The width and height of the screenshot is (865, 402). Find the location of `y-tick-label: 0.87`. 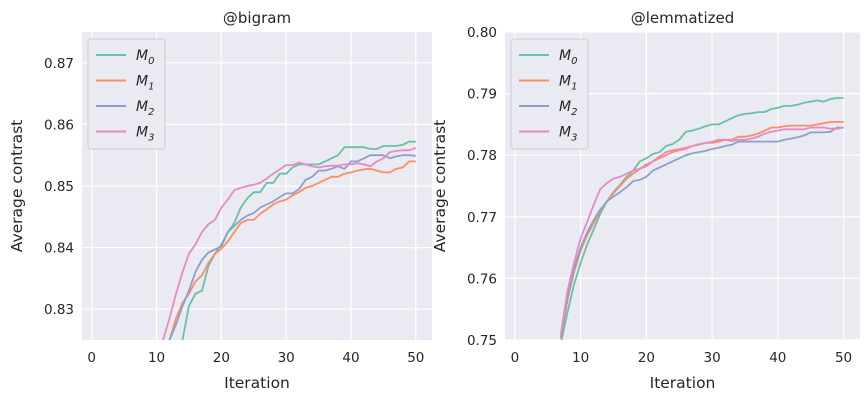

y-tick-label: 0.87 is located at coordinates (59, 64).